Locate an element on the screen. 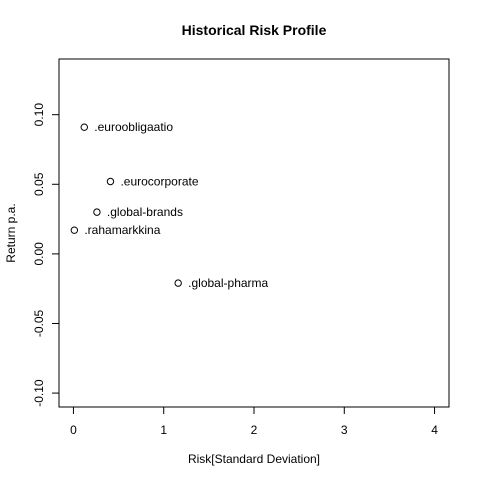  data-label: .euroobligaatio is located at coordinates (133, 127).